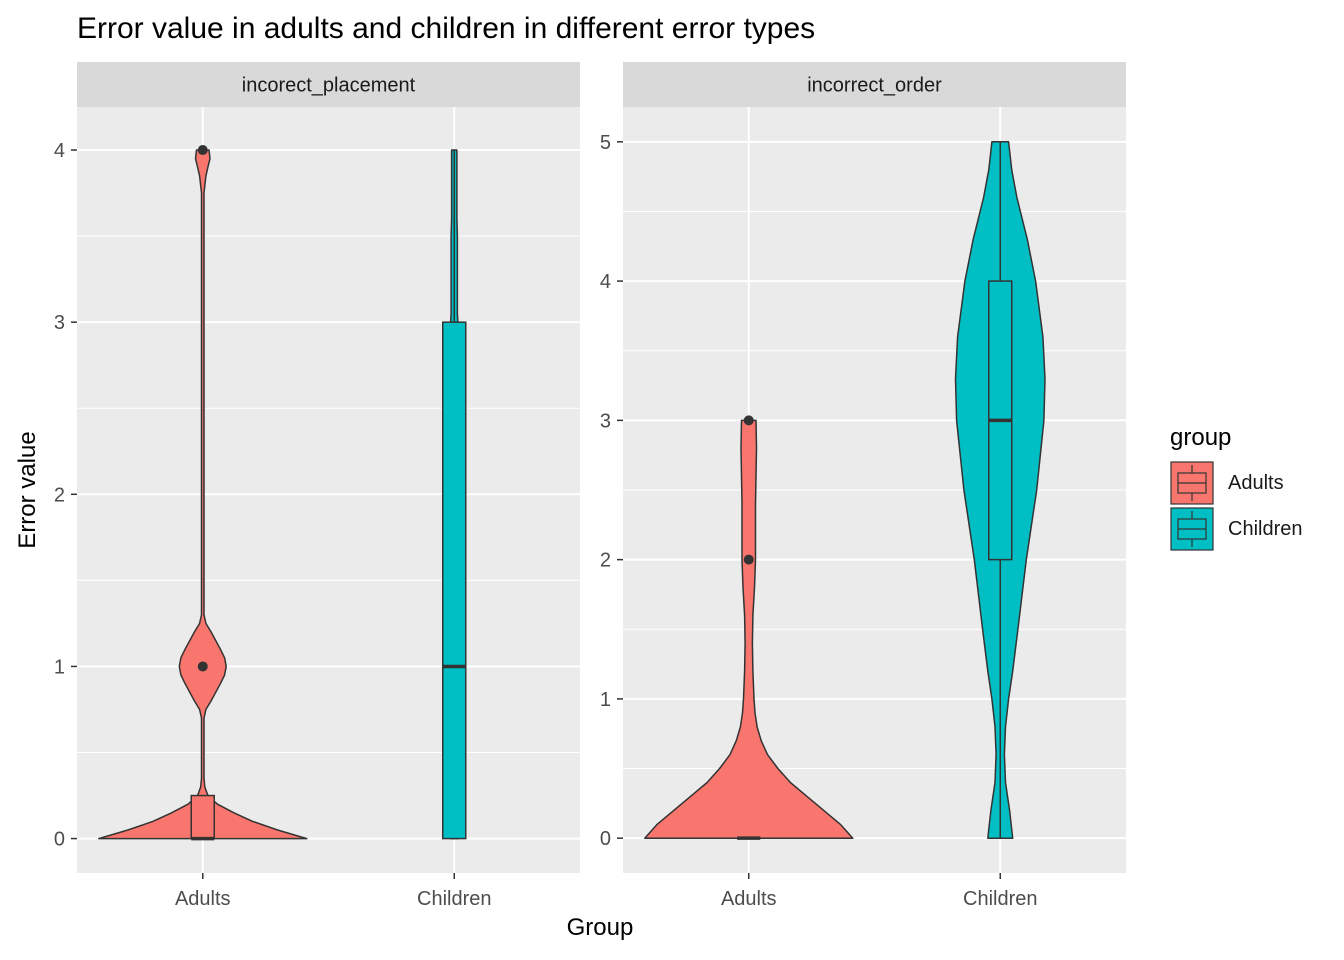 This screenshot has height=960, width=1344. I want to click on x-axis-label: Group, so click(600, 927).